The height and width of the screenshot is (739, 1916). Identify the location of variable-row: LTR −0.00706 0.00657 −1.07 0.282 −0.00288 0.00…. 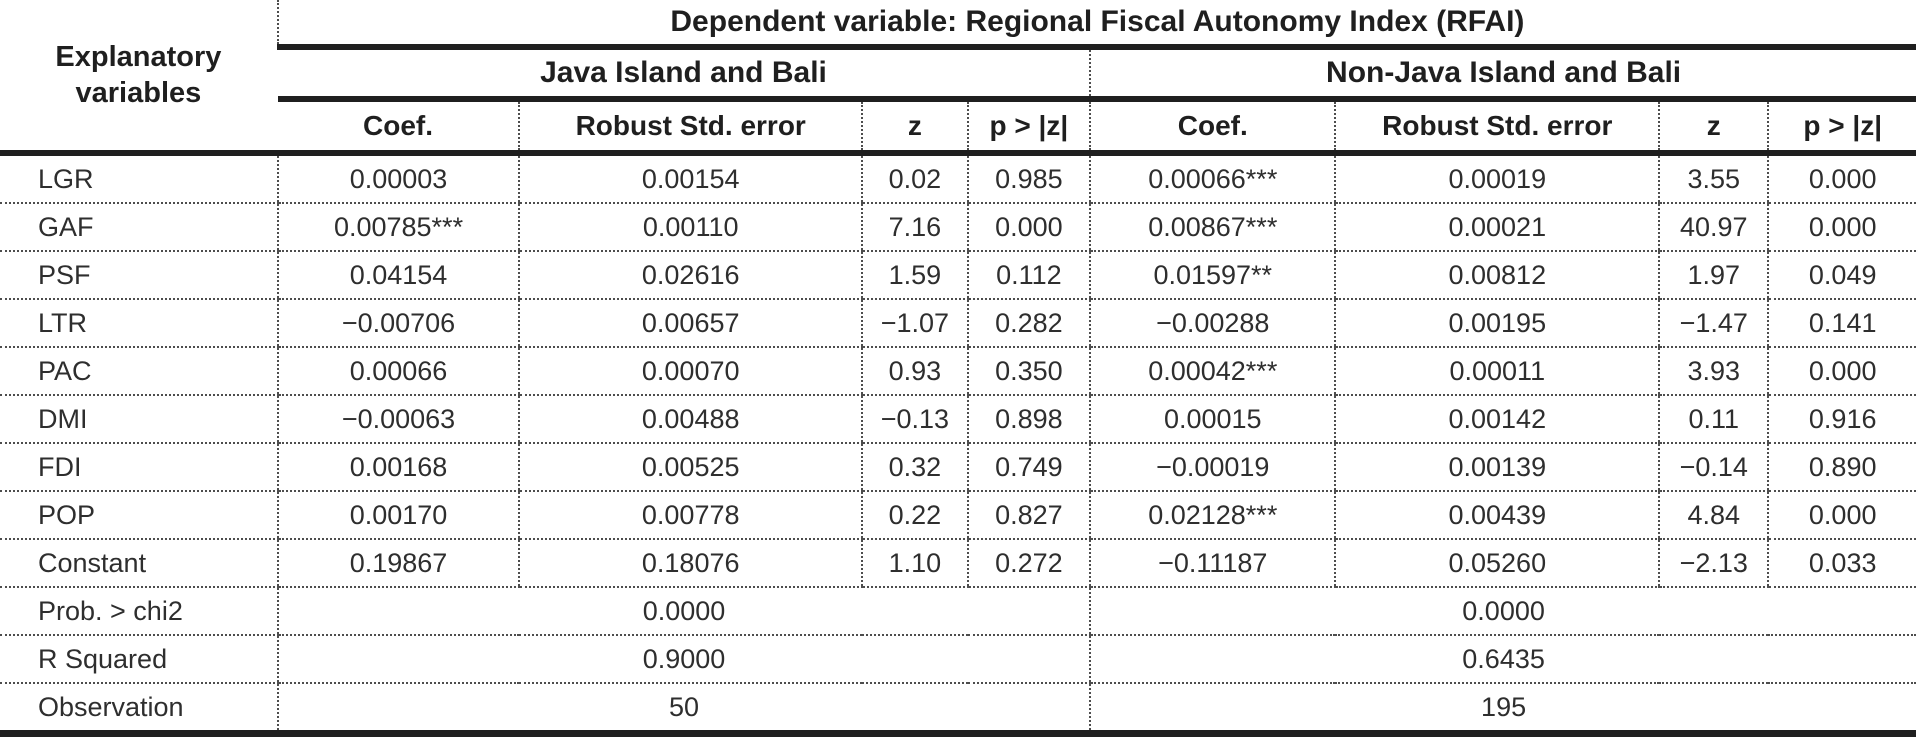
(958, 323).